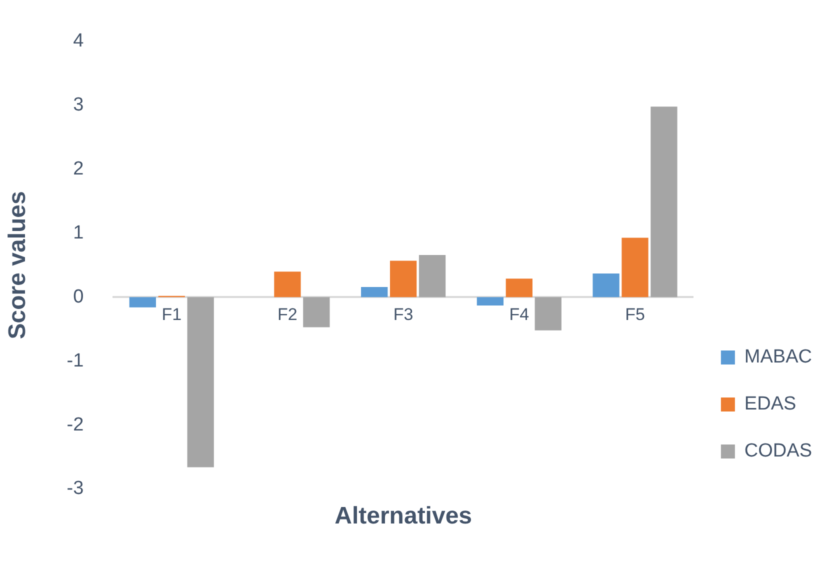  Describe the element at coordinates (75, 361) in the screenshot. I see `y-tick-label: -1` at that location.